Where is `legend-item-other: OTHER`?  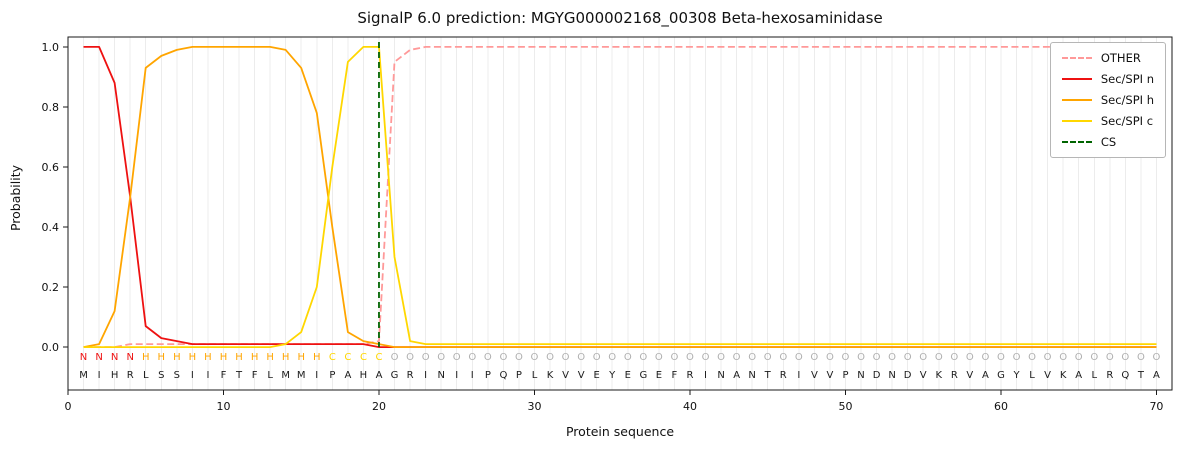 legend-item-other: OTHER is located at coordinates (1107, 58).